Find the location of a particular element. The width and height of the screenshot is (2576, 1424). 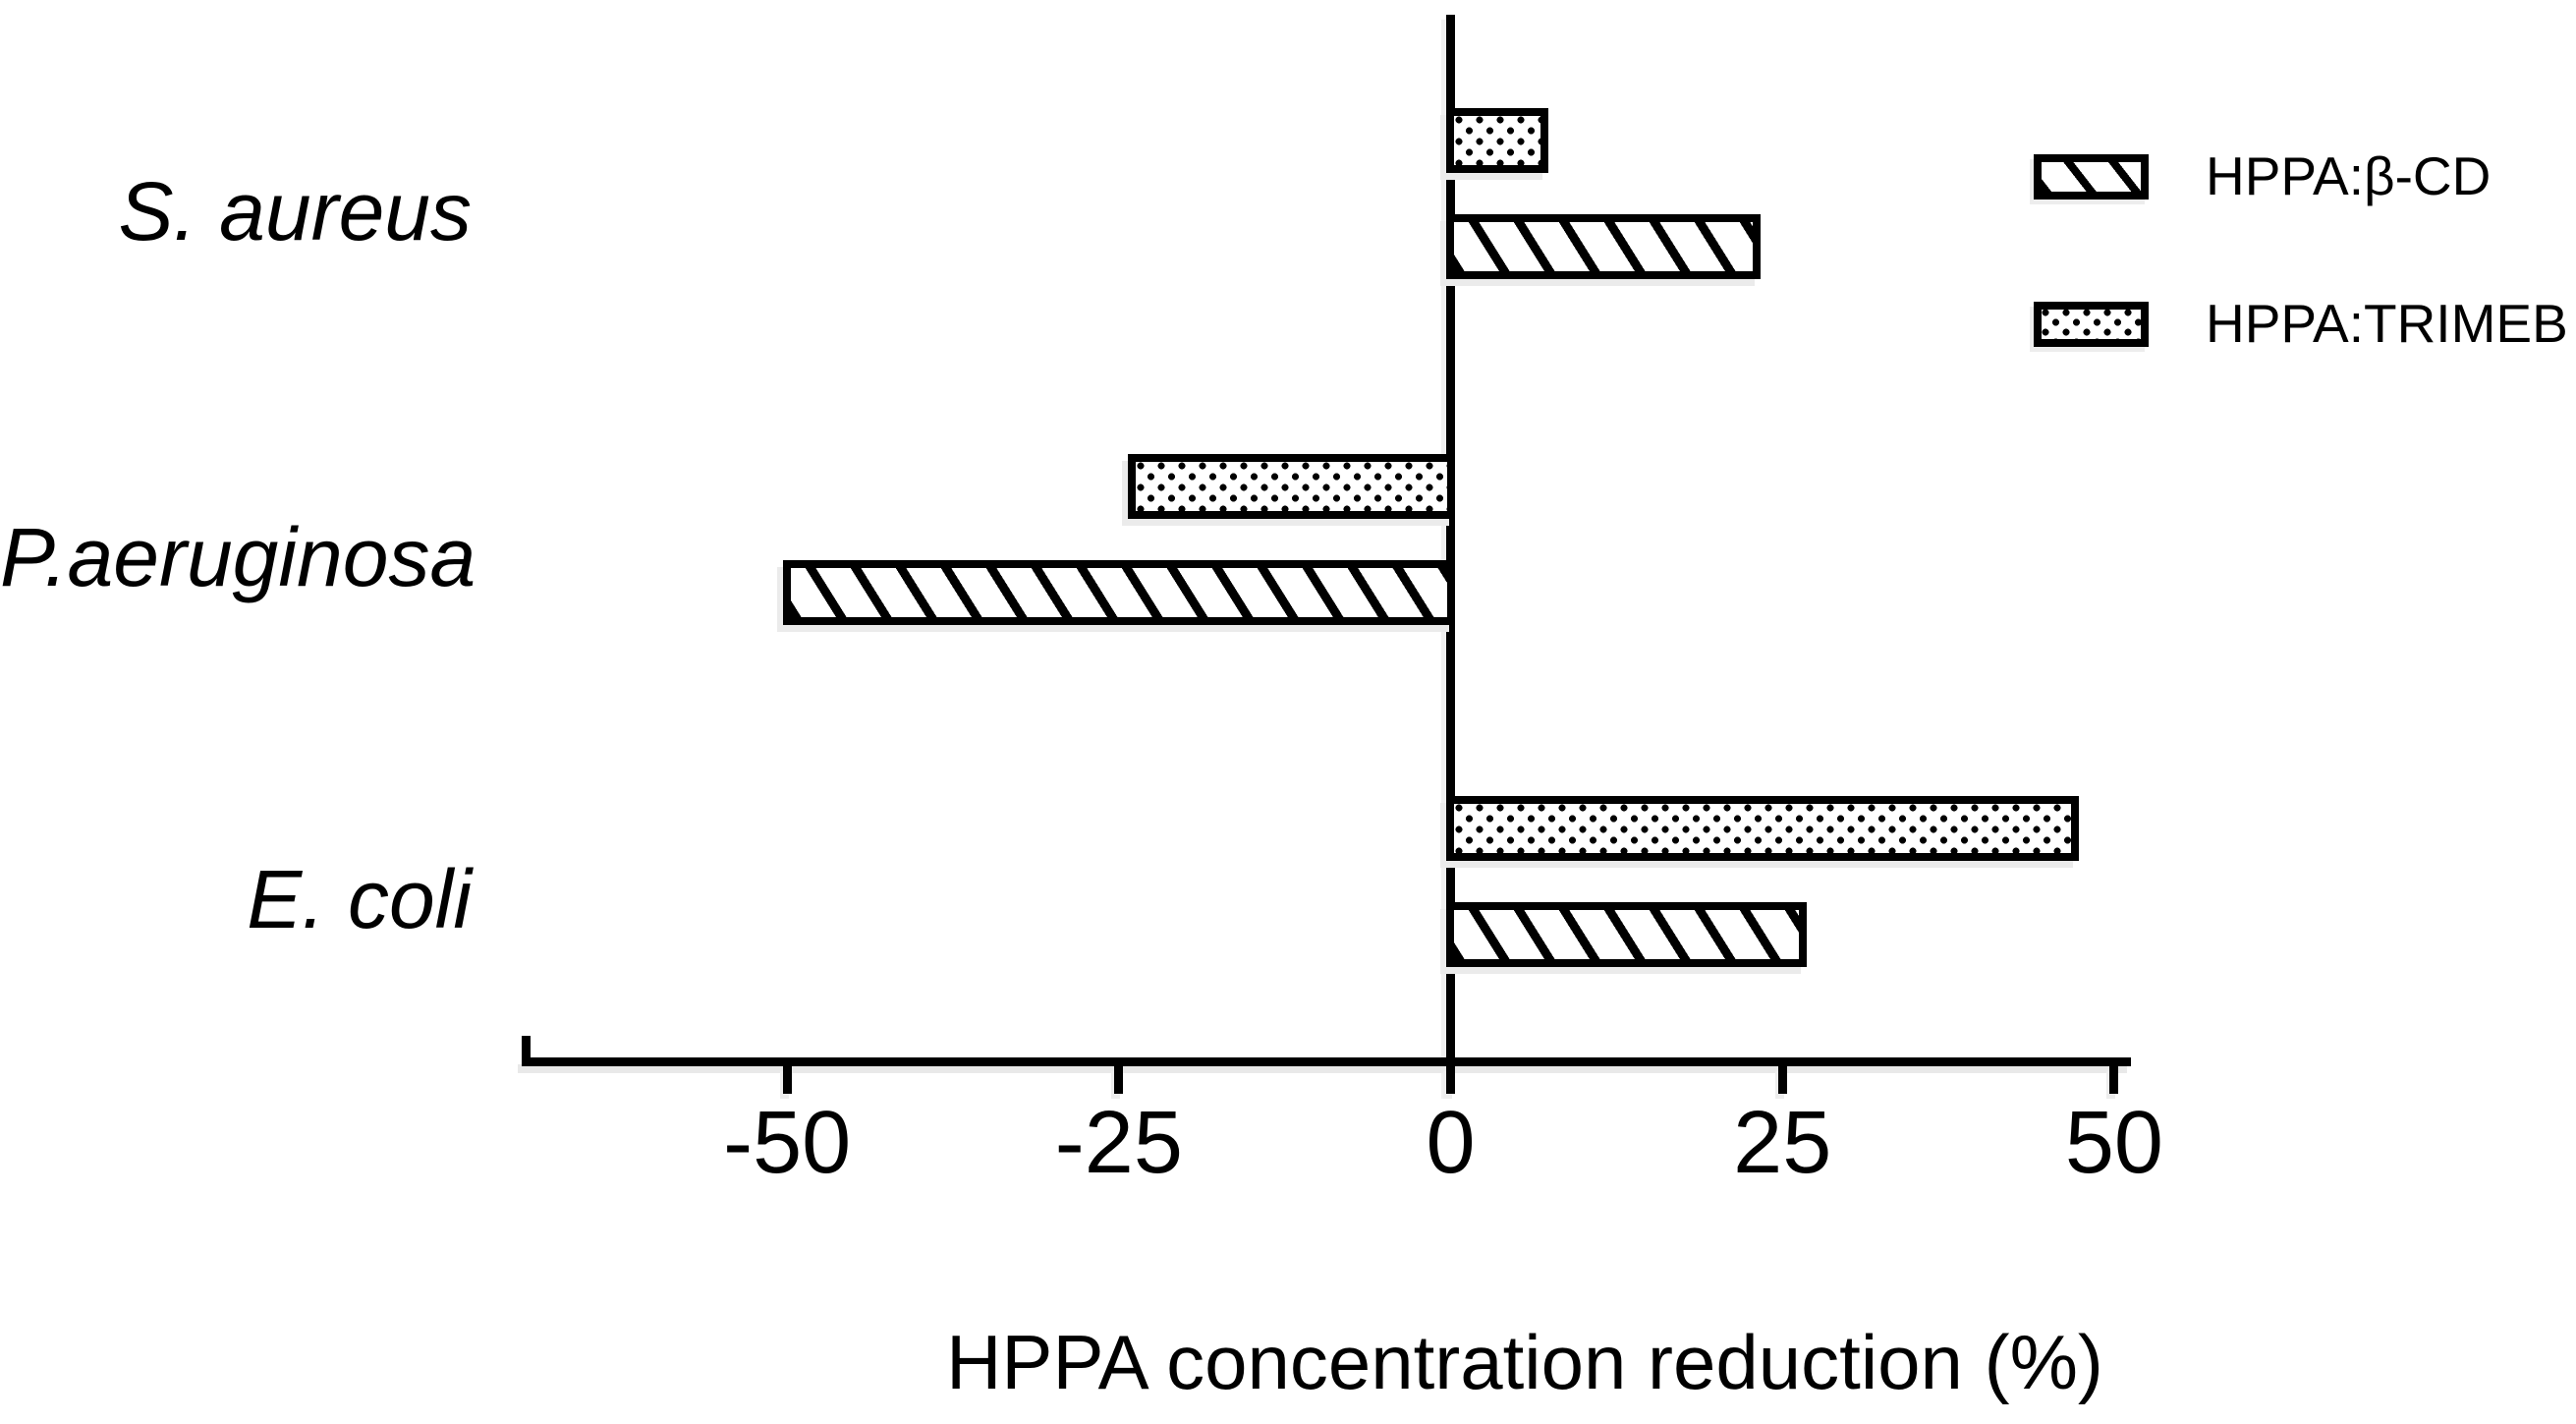

bar-ecoli-bcd is located at coordinates (1626, 934).